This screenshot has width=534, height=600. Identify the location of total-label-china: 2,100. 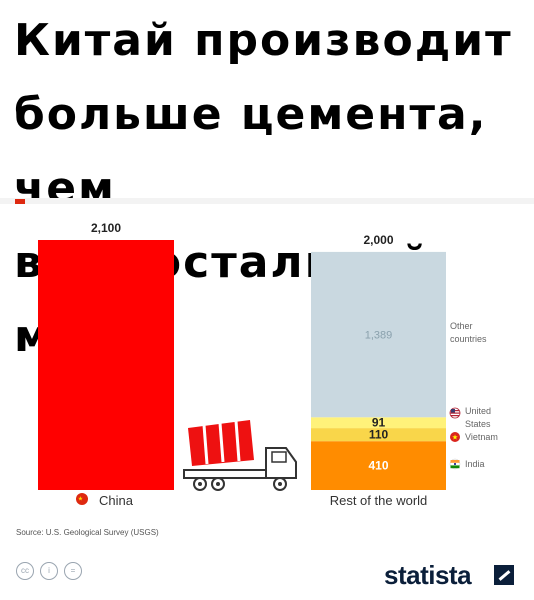
(106, 228).